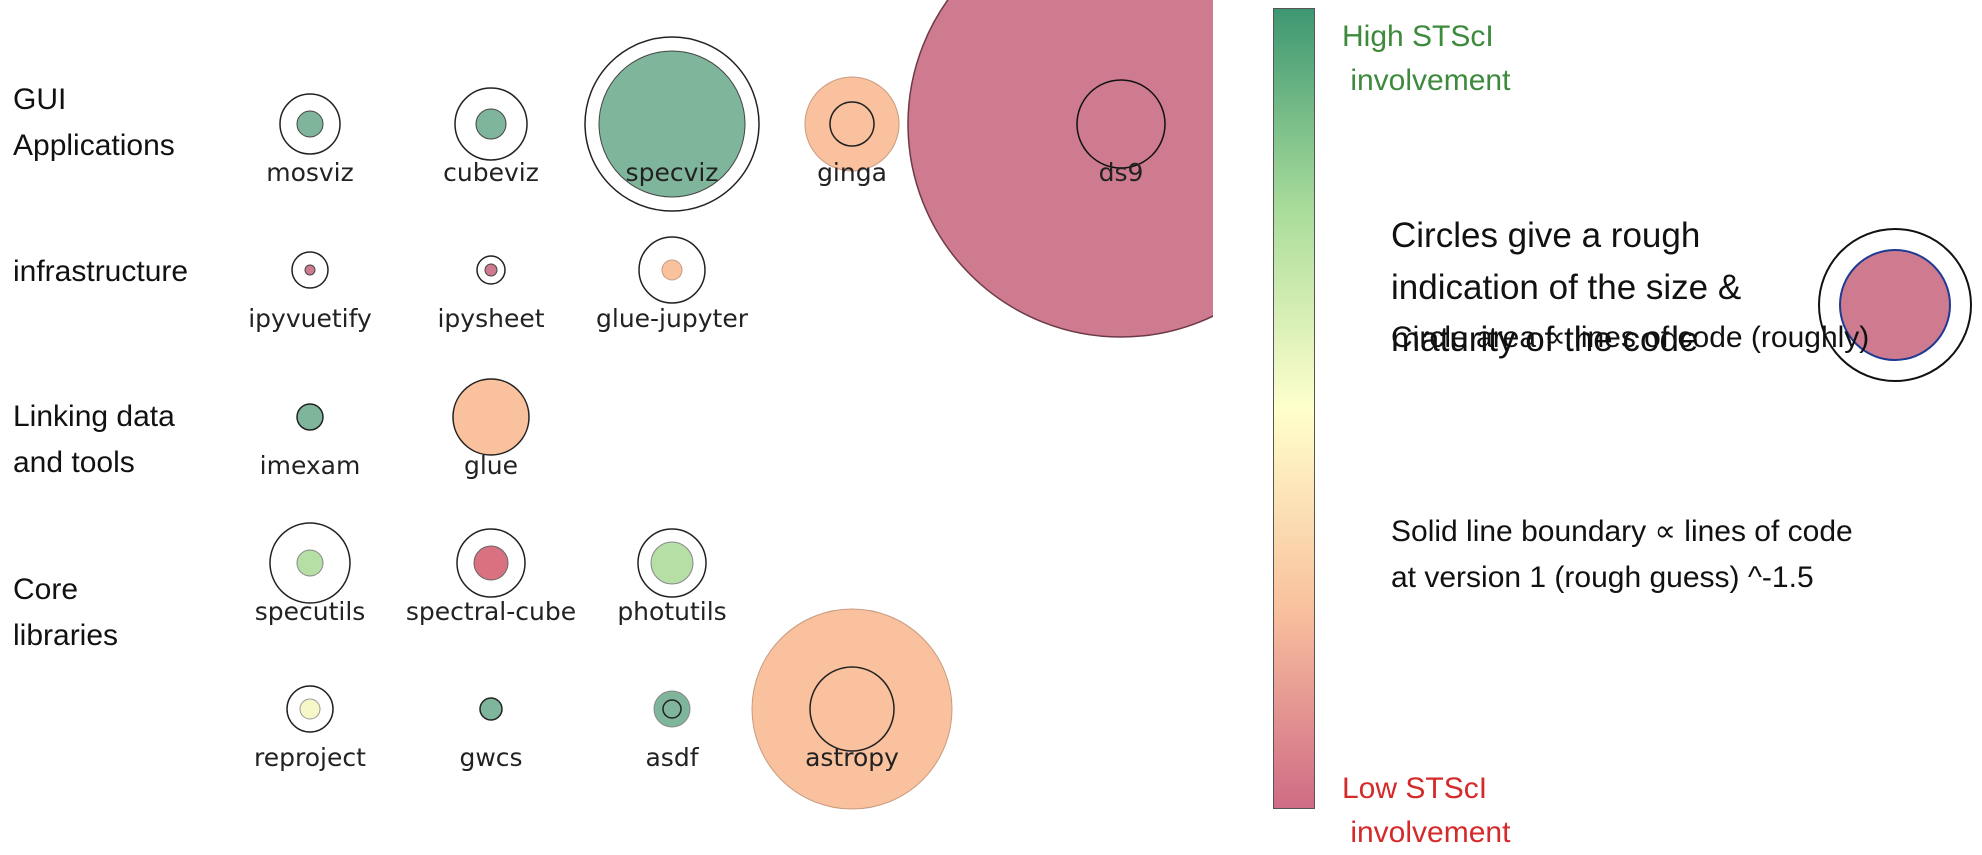 The image size is (1982, 855). What do you see at coordinates (1545, 339) in the screenshot?
I see `legend-description-line3: maturity of the code` at bounding box center [1545, 339].